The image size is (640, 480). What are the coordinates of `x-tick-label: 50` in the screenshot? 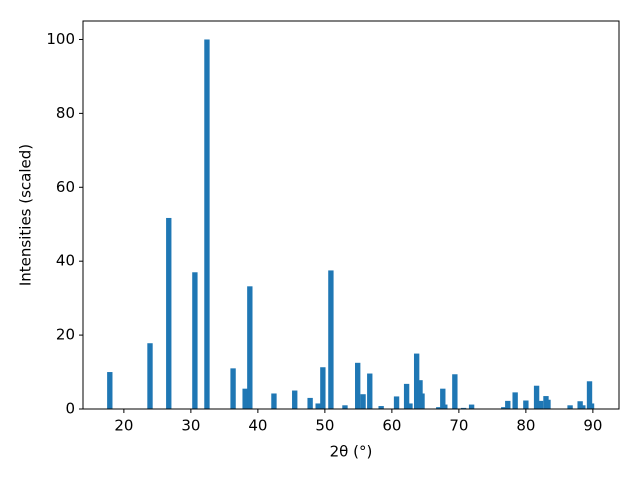 It's located at (324, 426).